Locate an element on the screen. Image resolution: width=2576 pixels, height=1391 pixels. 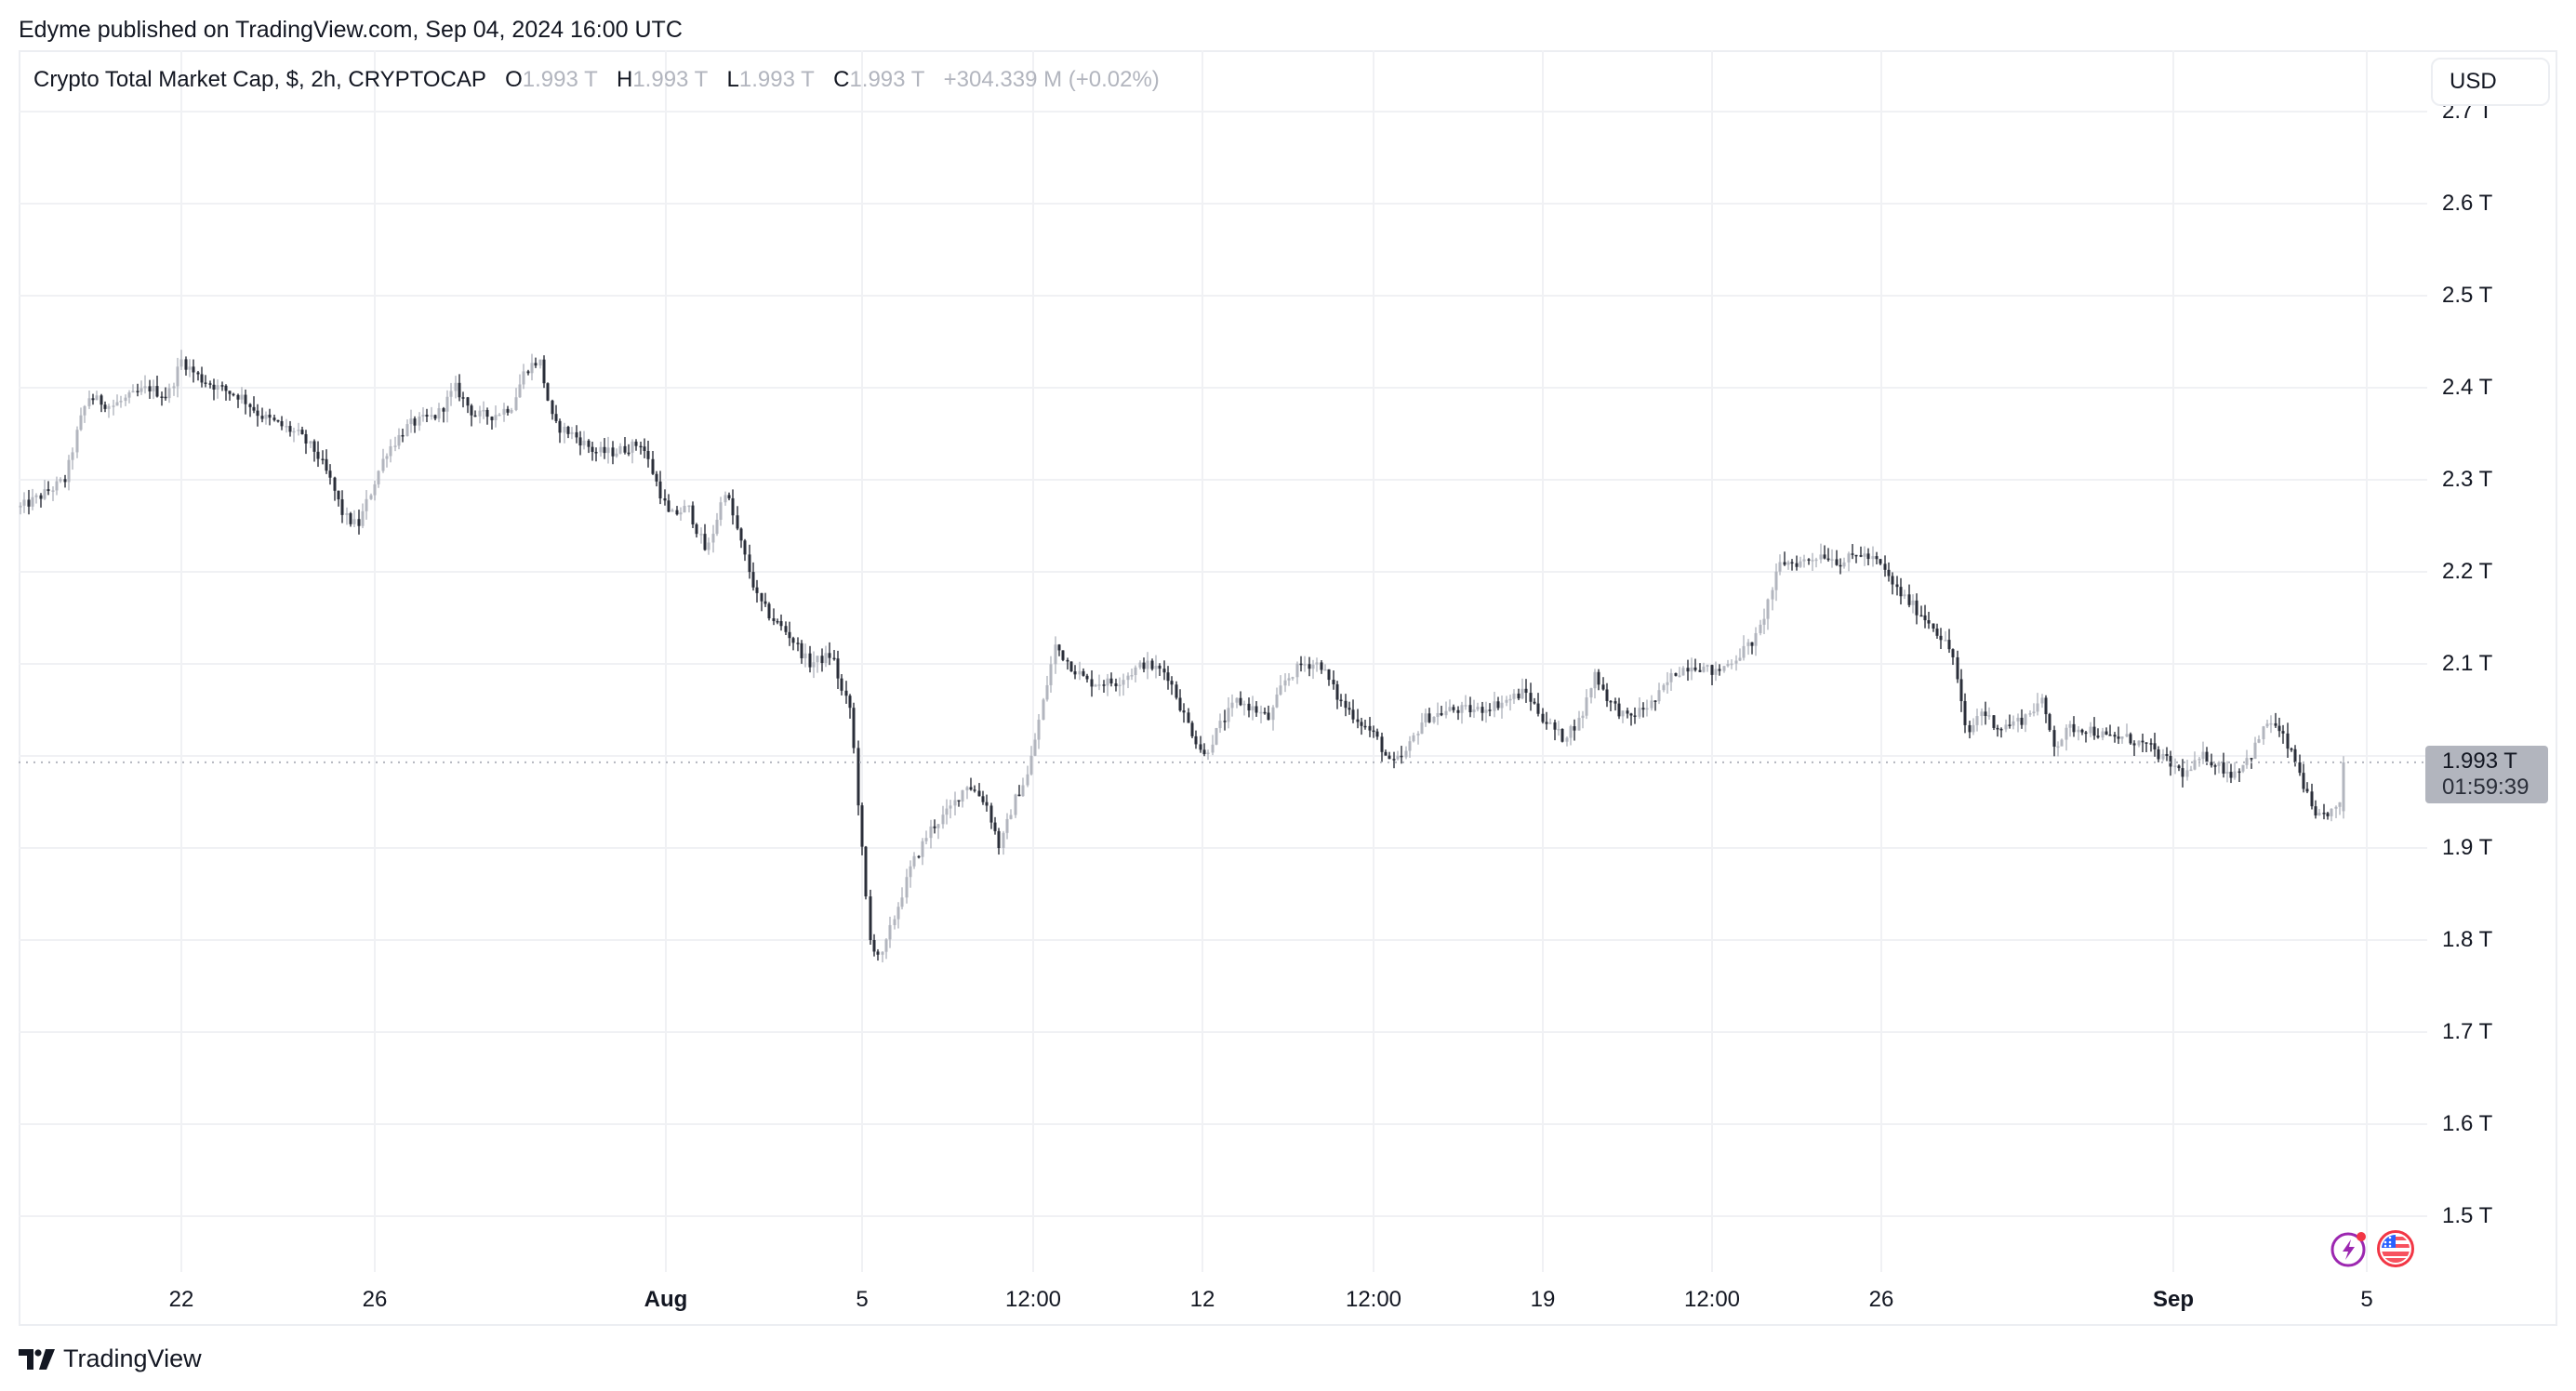
chart-overlay-icons is located at coordinates (2372, 1248).